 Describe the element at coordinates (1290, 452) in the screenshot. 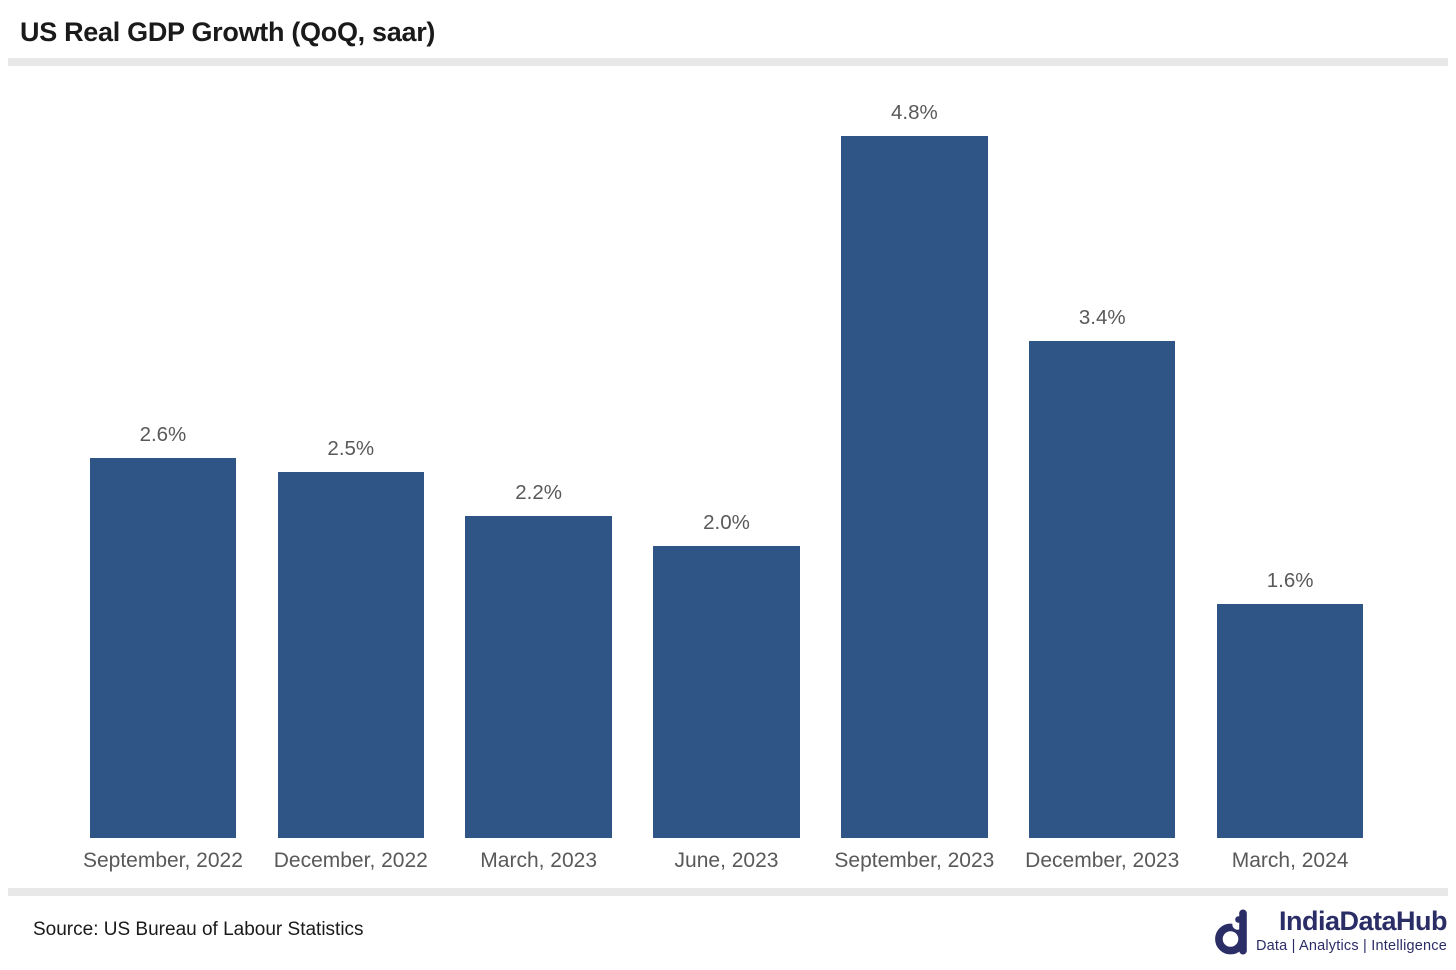

I see `bar-column: 1.6%` at that location.